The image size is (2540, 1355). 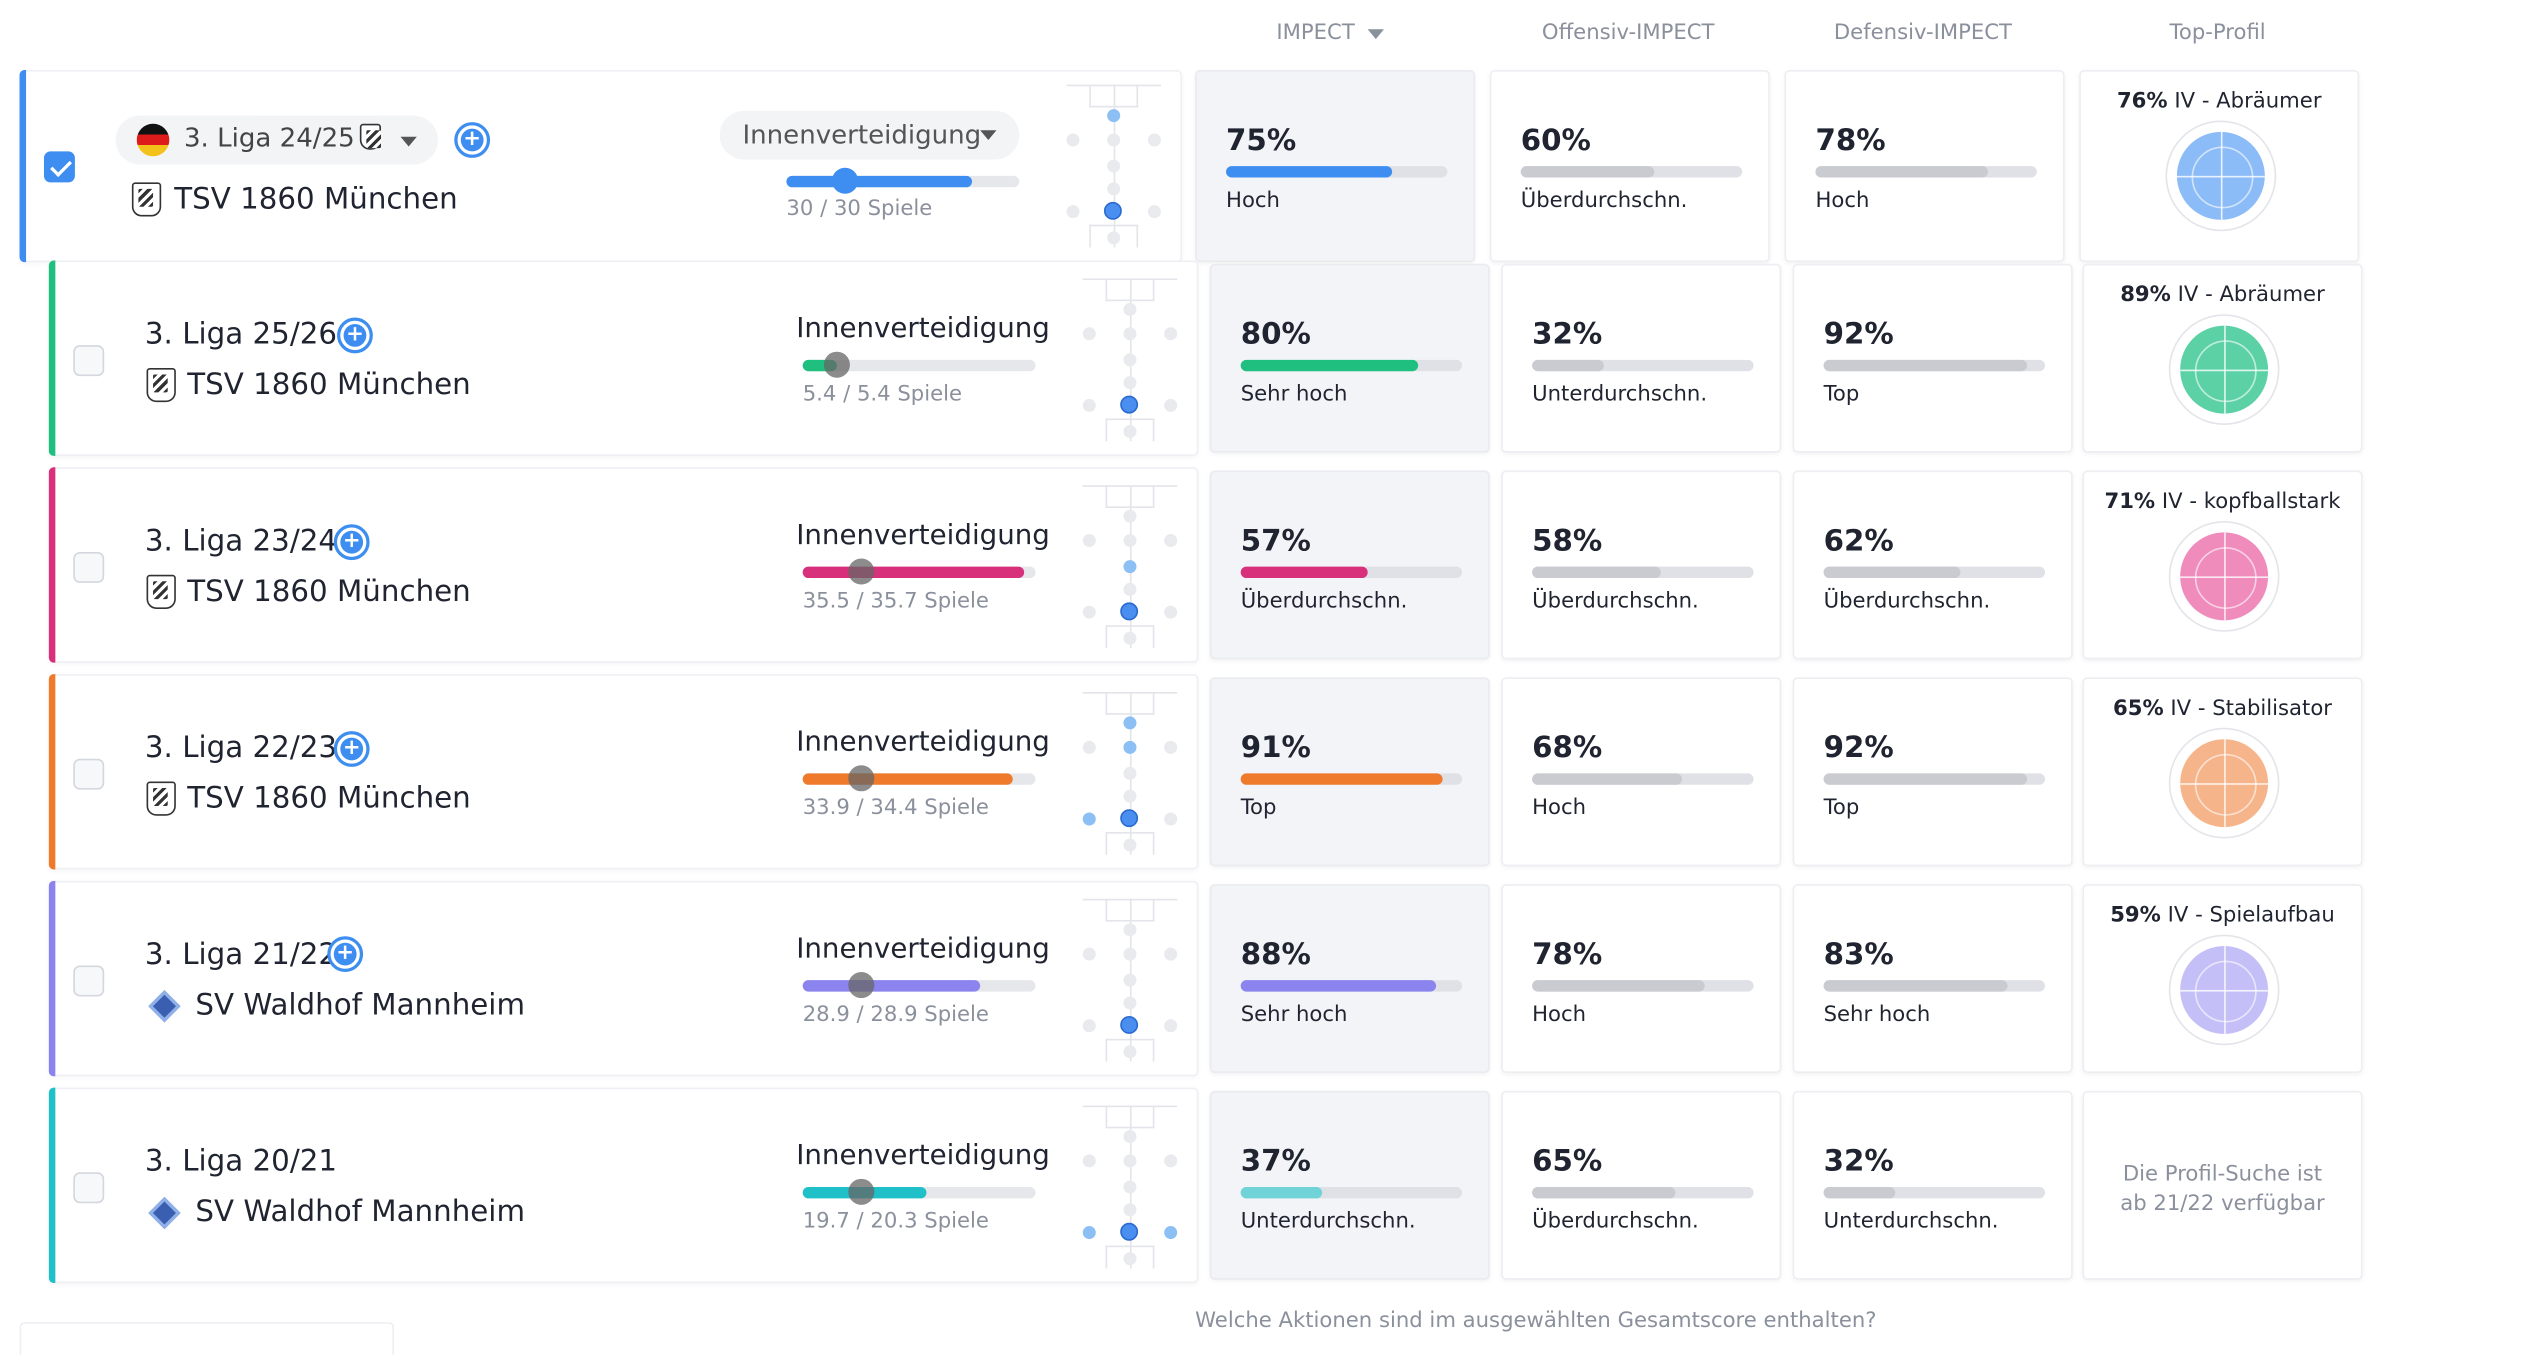 I want to click on position-select: Innenverteidigung, so click(x=869, y=135).